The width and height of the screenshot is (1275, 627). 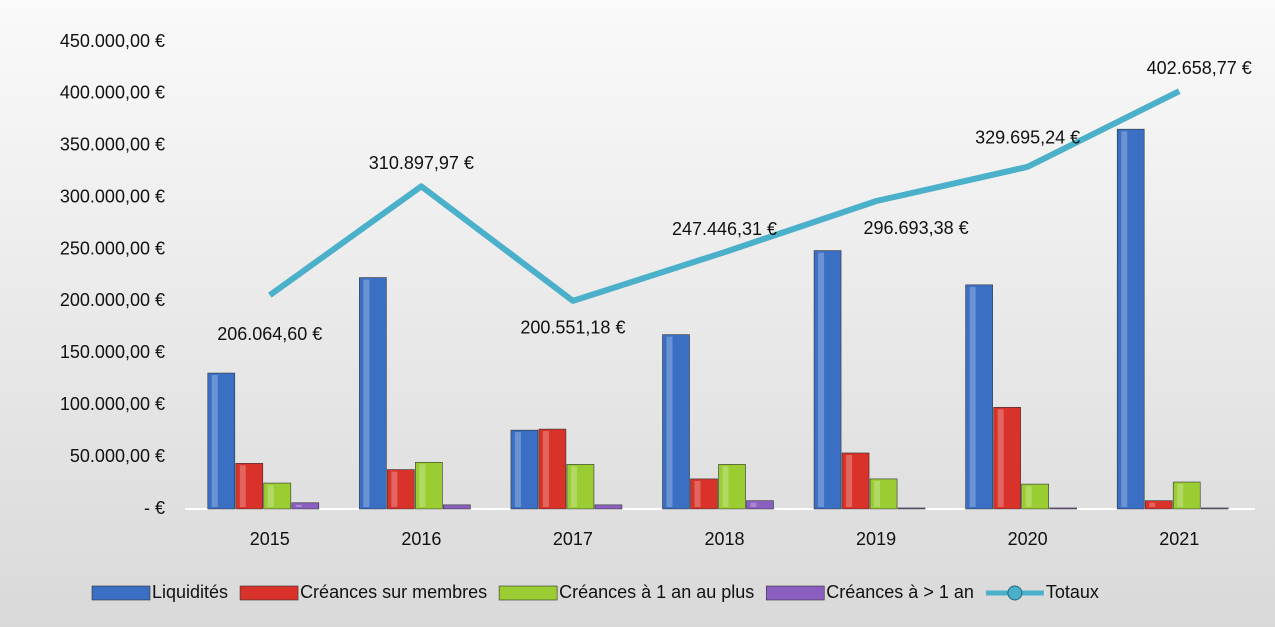 What do you see at coordinates (112, 300) in the screenshot?
I see `y-tick-label: 200.000,00 €` at bounding box center [112, 300].